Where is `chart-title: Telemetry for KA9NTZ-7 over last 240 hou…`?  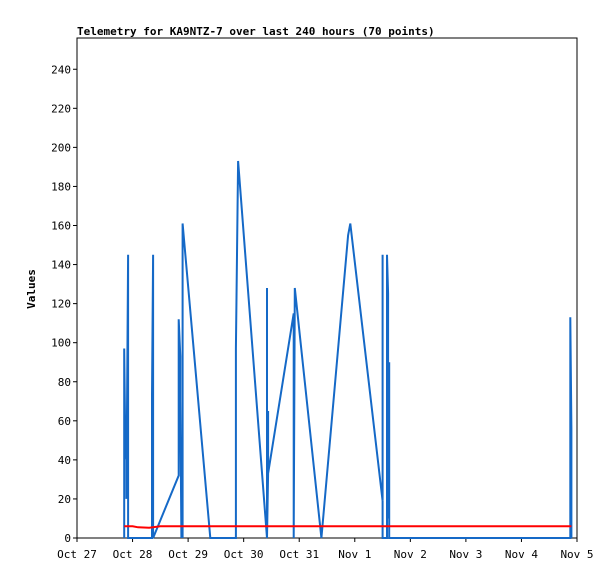 chart-title: Telemetry for KA9NTZ-7 over last 240 hou… is located at coordinates (256, 31).